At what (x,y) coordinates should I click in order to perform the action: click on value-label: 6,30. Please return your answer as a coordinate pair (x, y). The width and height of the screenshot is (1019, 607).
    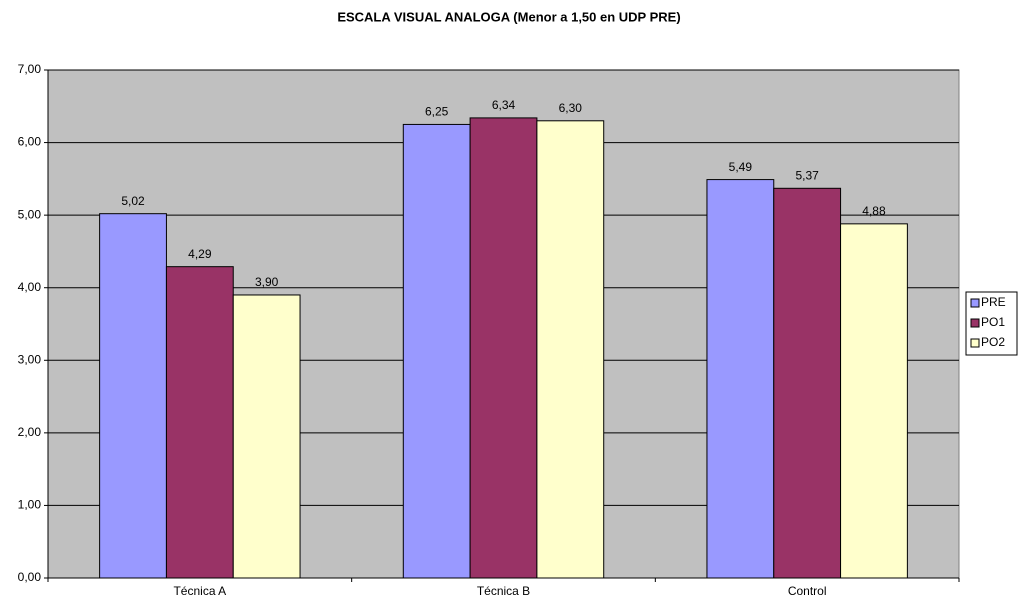
    Looking at the image, I should click on (571, 108).